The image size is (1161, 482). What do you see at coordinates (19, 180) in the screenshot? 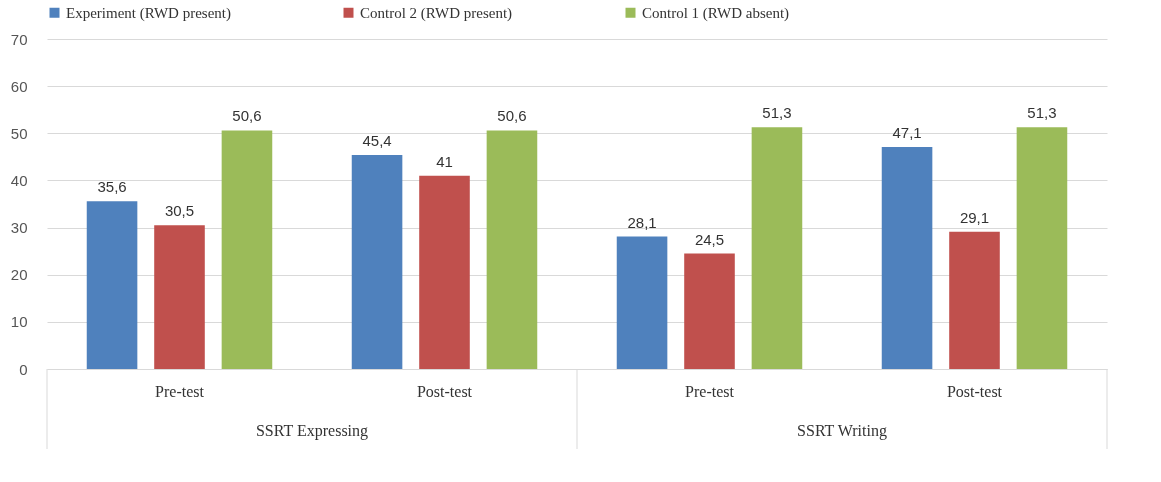
I see `y-tick-label: 40` at bounding box center [19, 180].